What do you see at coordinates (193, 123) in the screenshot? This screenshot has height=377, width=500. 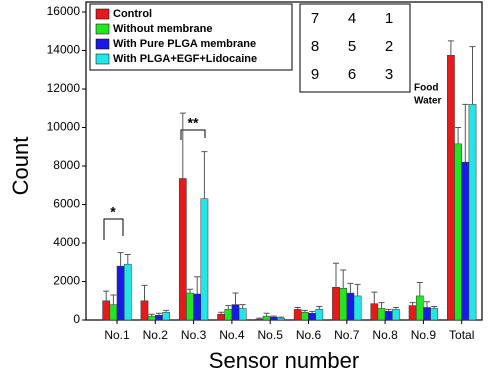 I see `significance-label: **` at bounding box center [193, 123].